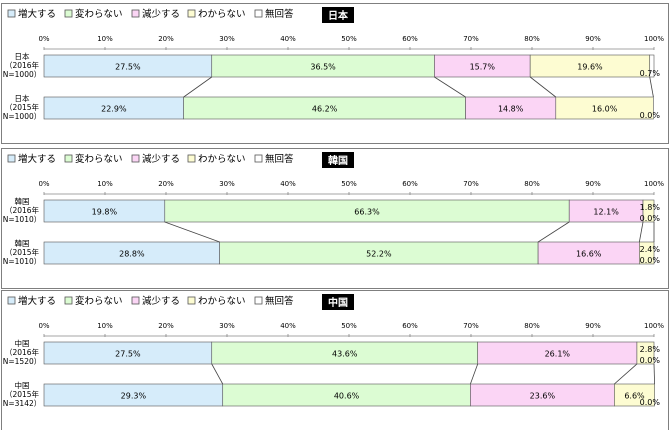 The image size is (670, 430). Describe the element at coordinates (105, 212) in the screenshot. I see `data-label: 19.8%` at that location.